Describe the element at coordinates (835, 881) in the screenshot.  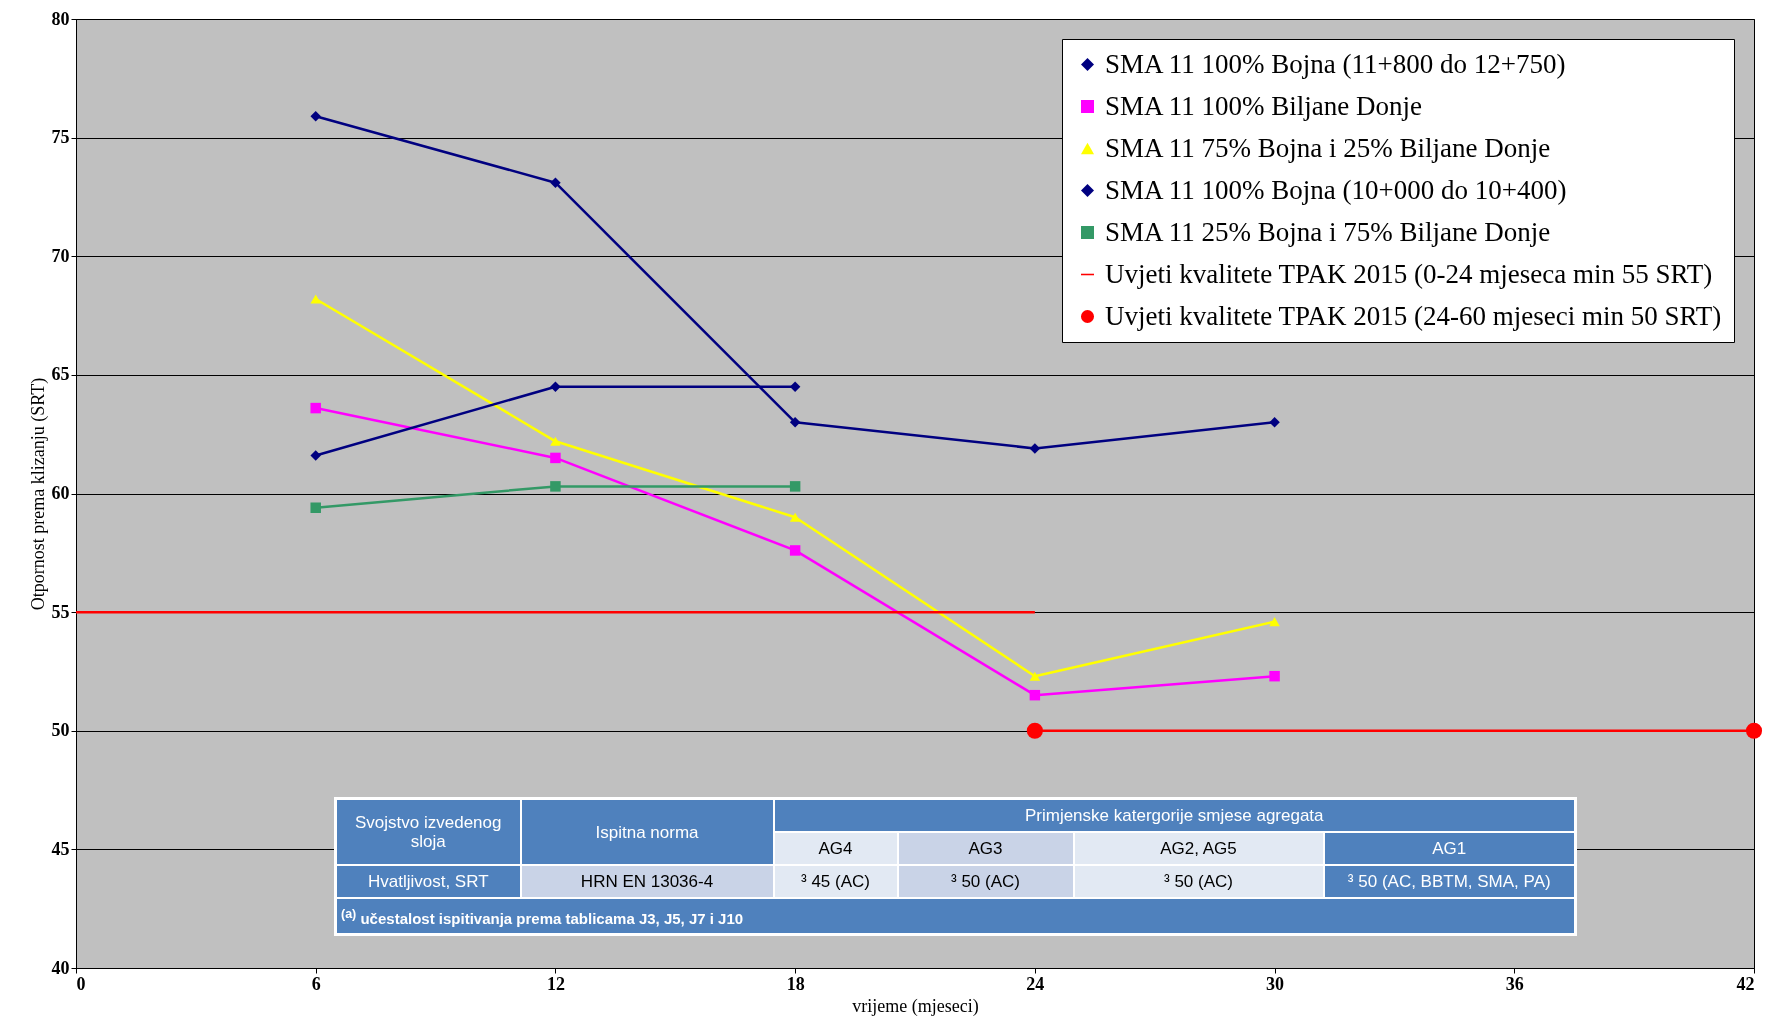
I see `annotation: ³ 45 (AC)` at that location.